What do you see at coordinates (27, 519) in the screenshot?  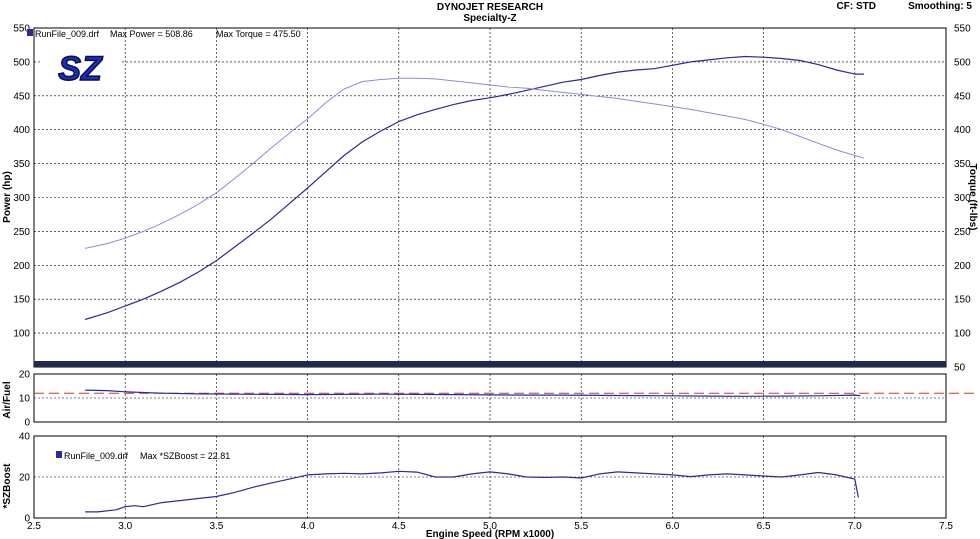 I see `ytick-label-2-0: 0` at bounding box center [27, 519].